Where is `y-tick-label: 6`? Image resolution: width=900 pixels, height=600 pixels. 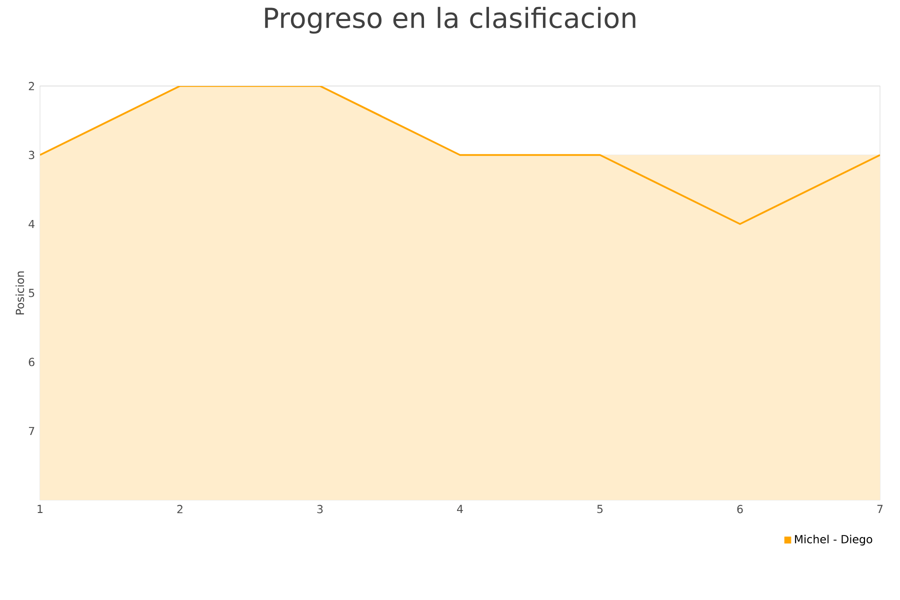 y-tick-label: 6 is located at coordinates (31, 362).